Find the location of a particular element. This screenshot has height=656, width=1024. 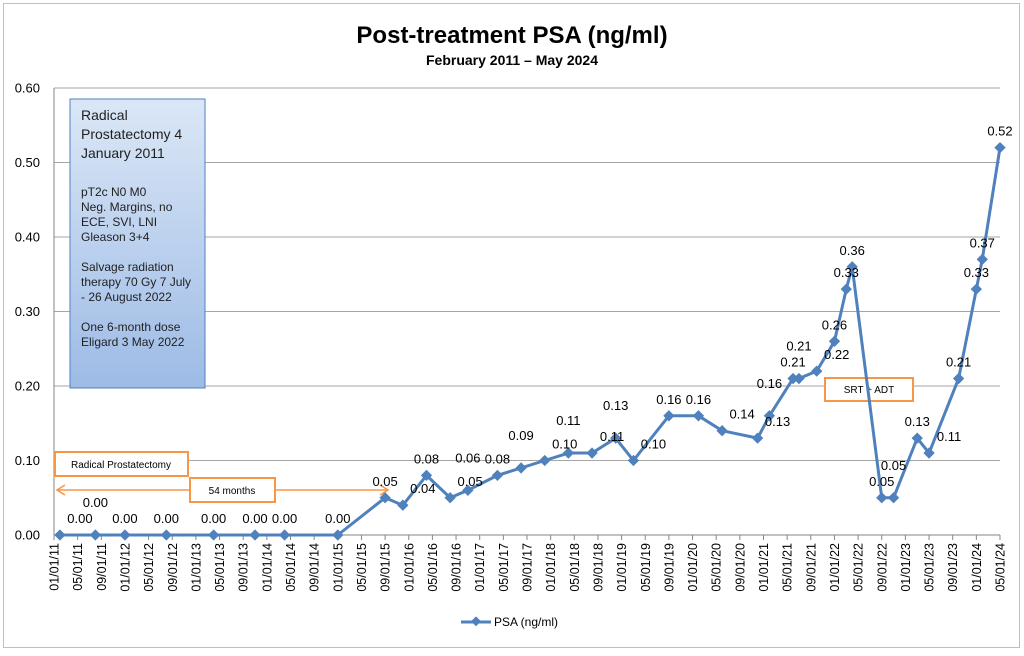

info-box is located at coordinates (137, 243).